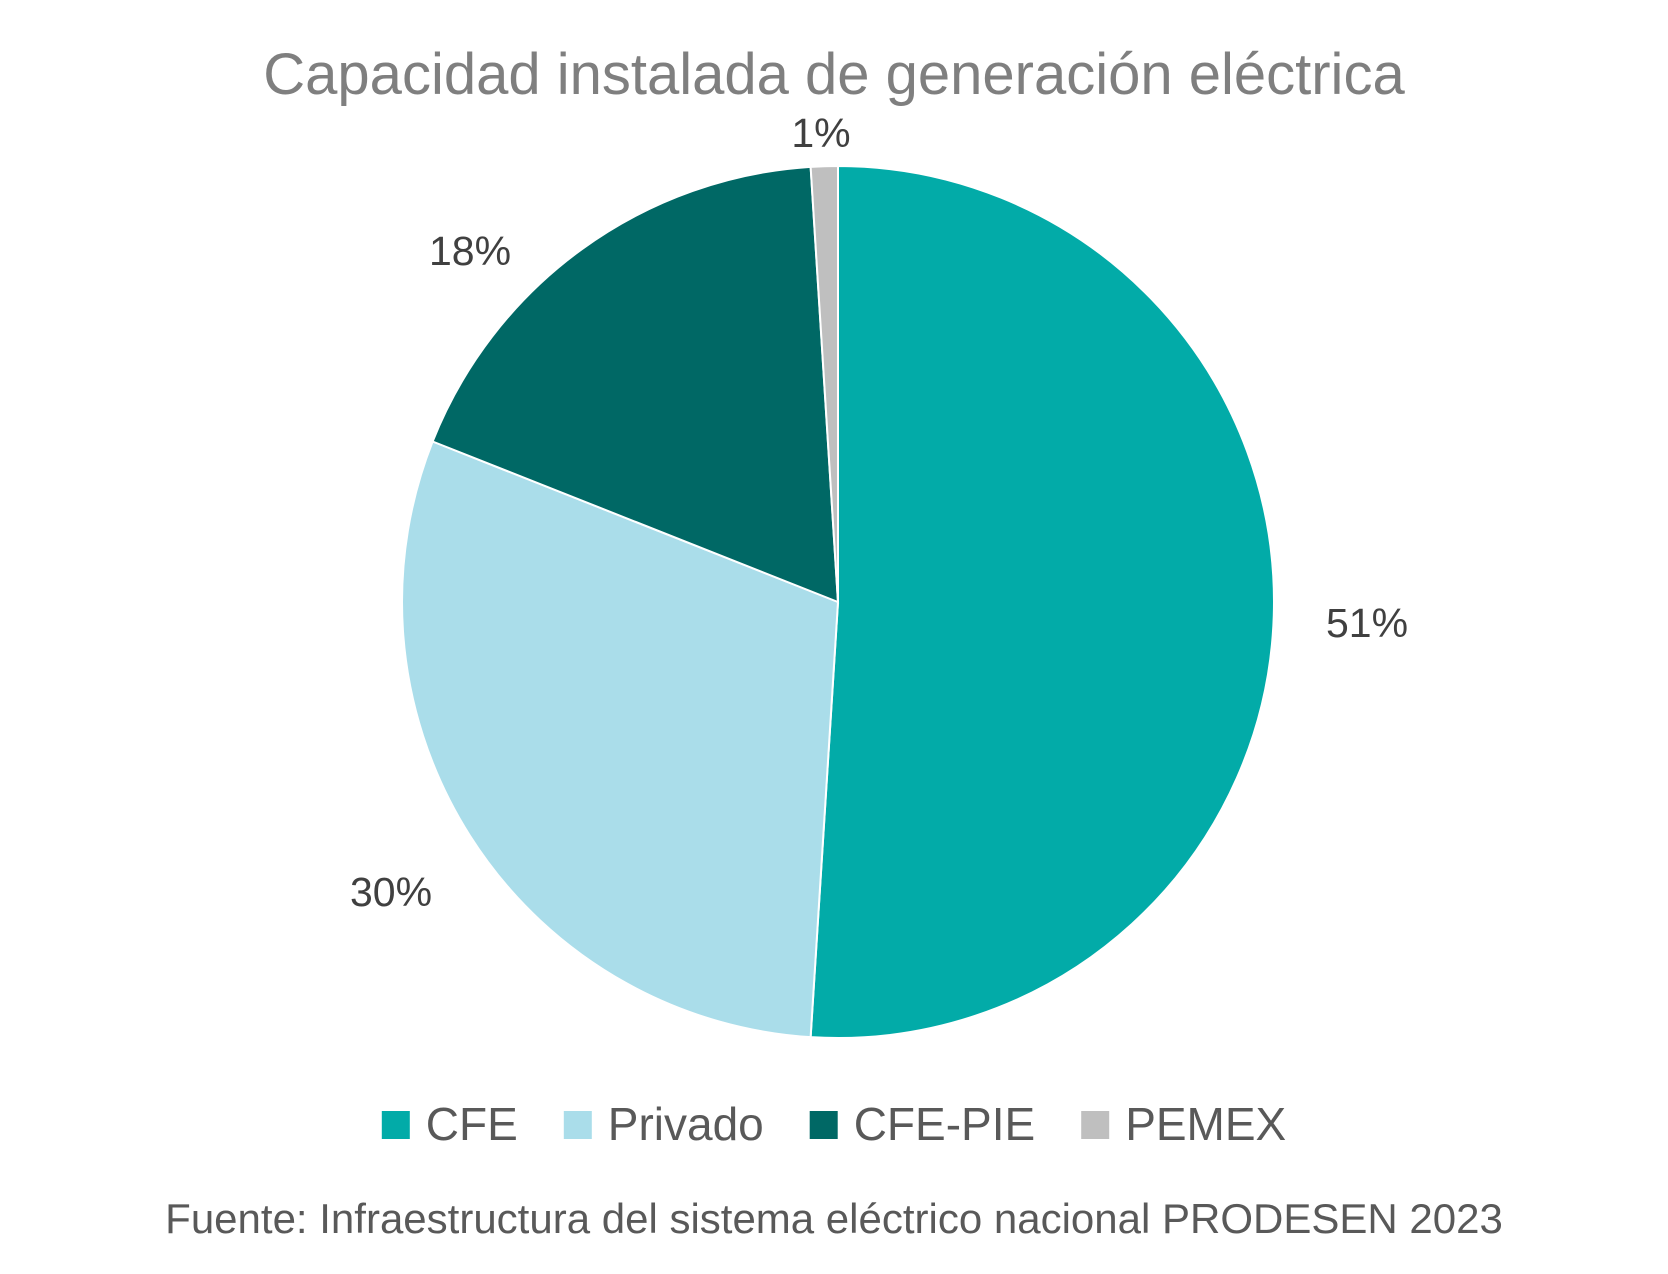 This screenshot has height=1274, width=1668. I want to click on legend-swatch-pemex, so click(1095, 1125).